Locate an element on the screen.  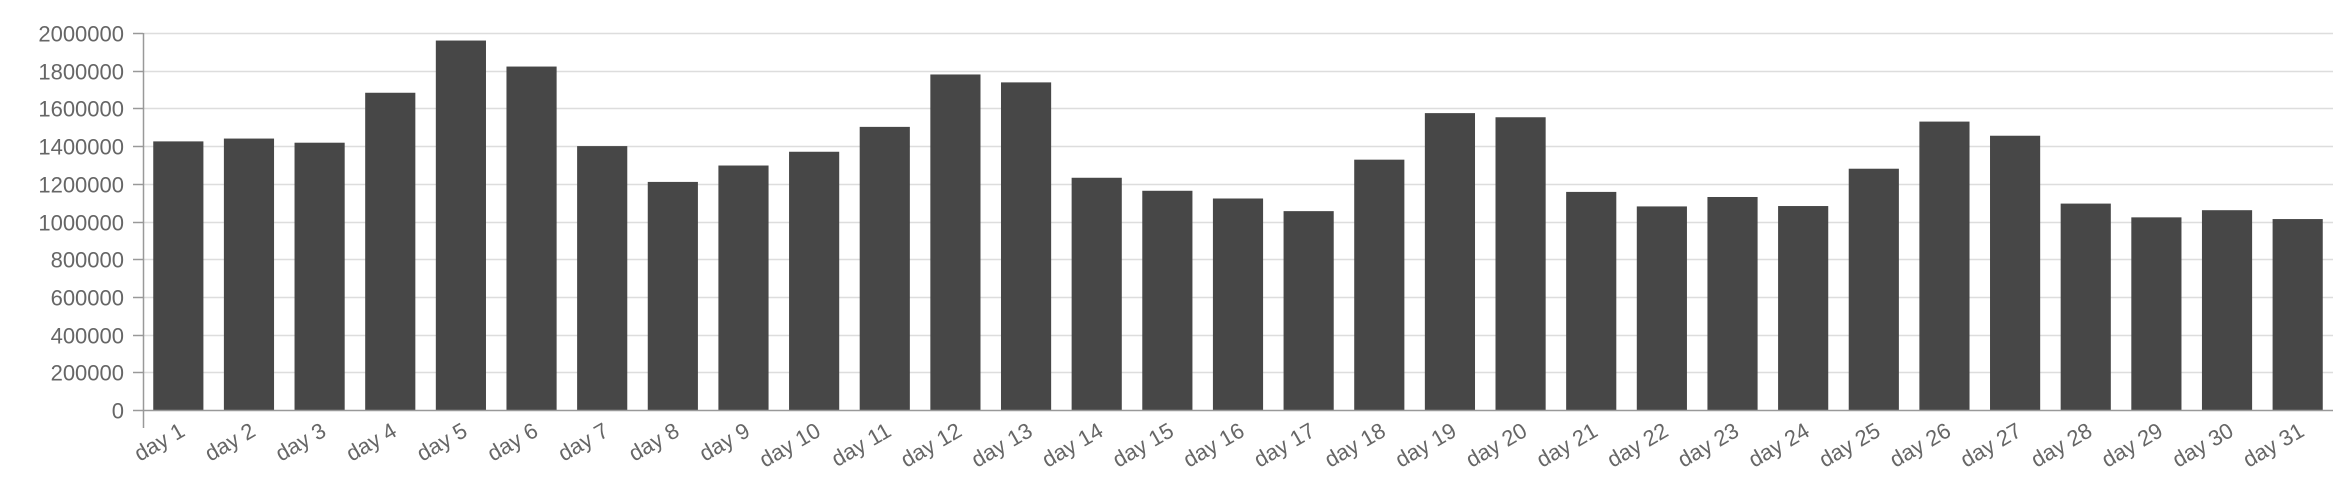
x-tick-label: day 26 is located at coordinates (1920, 445).